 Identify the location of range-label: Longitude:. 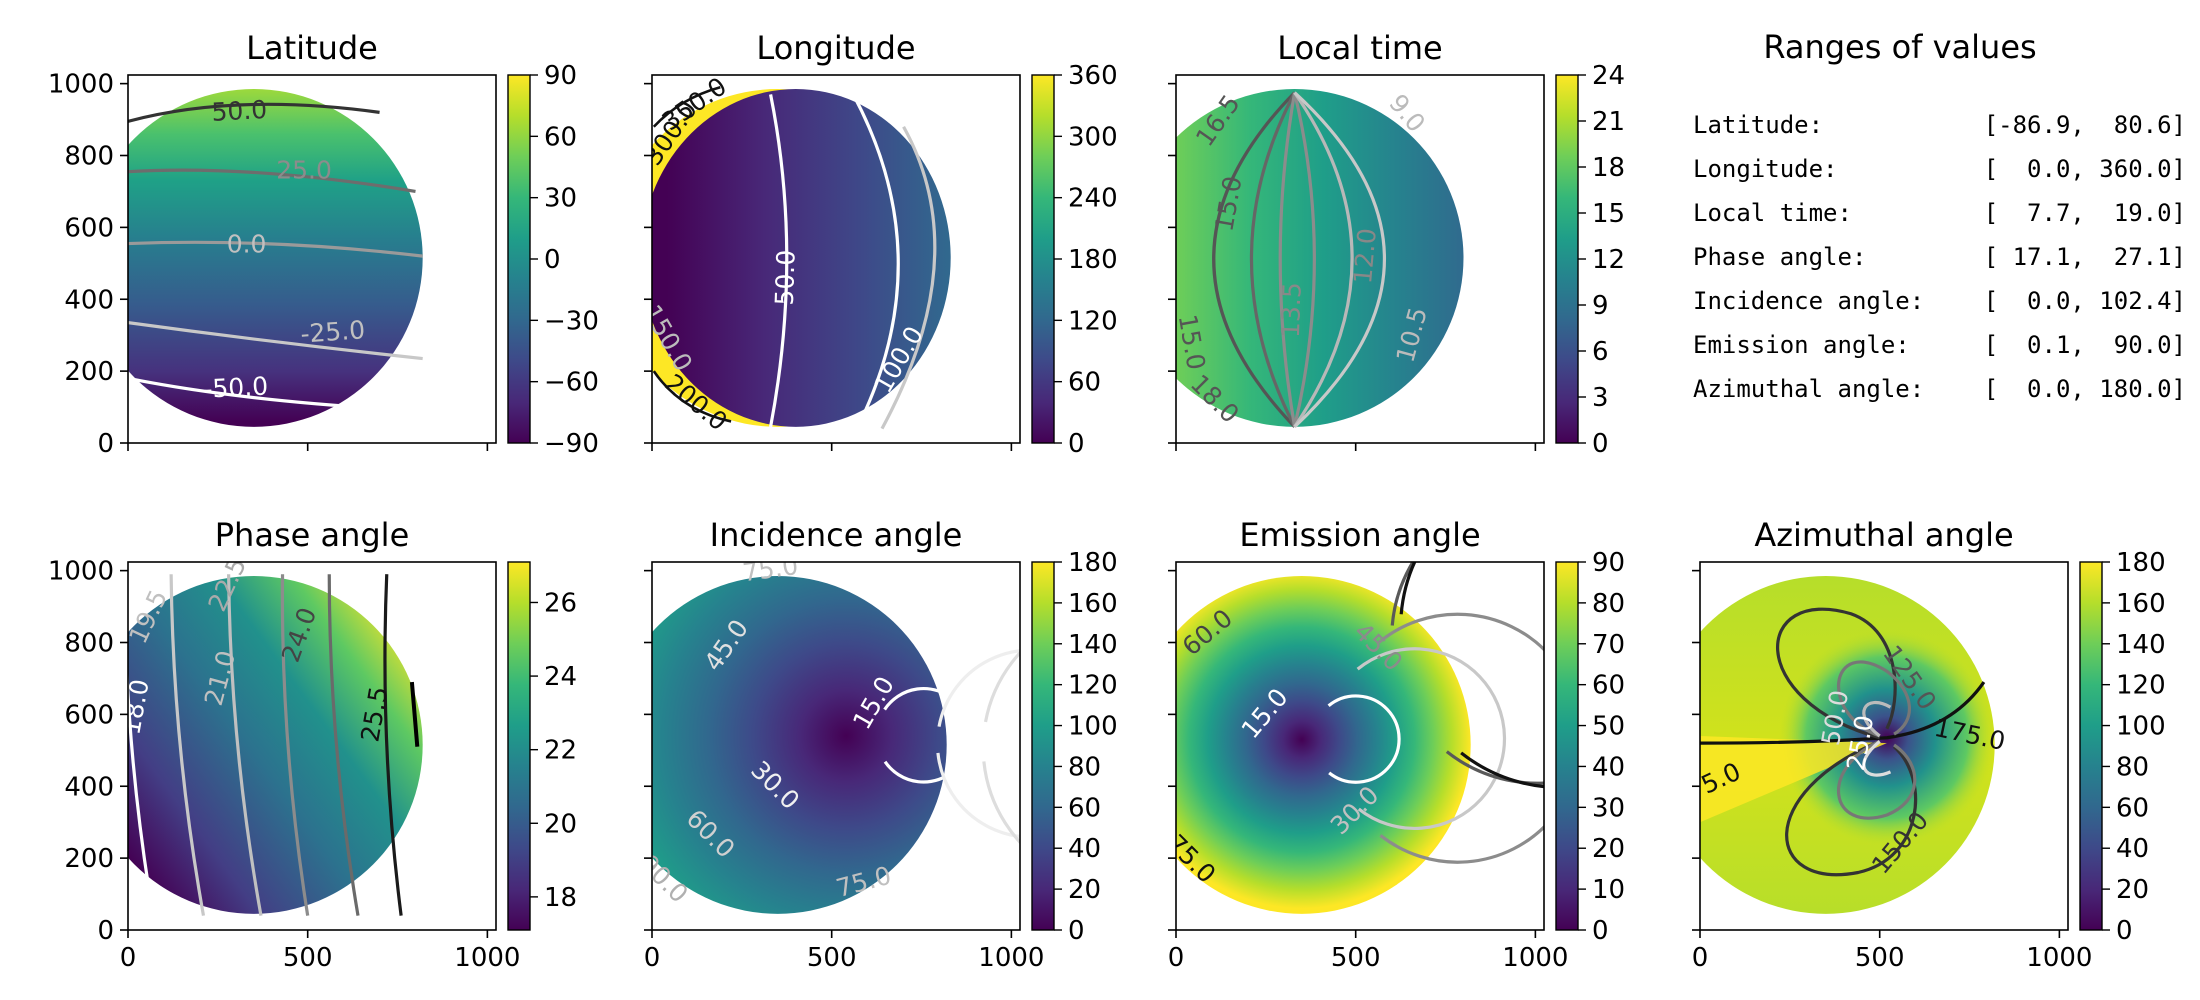
(1765, 169).